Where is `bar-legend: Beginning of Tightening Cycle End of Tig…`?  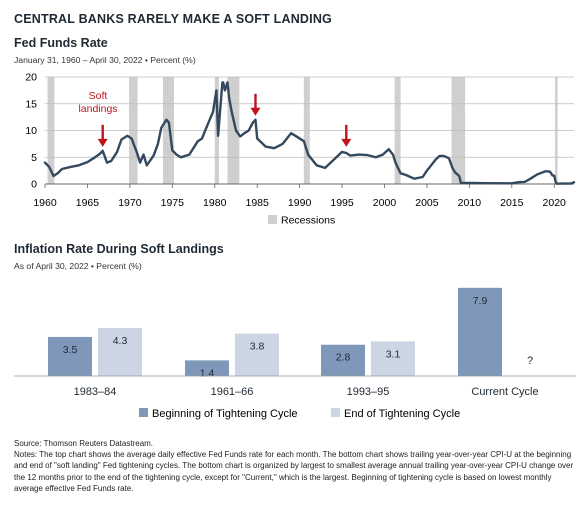 bar-legend: Beginning of Tightening Cycle End of Tig… is located at coordinates (299, 414).